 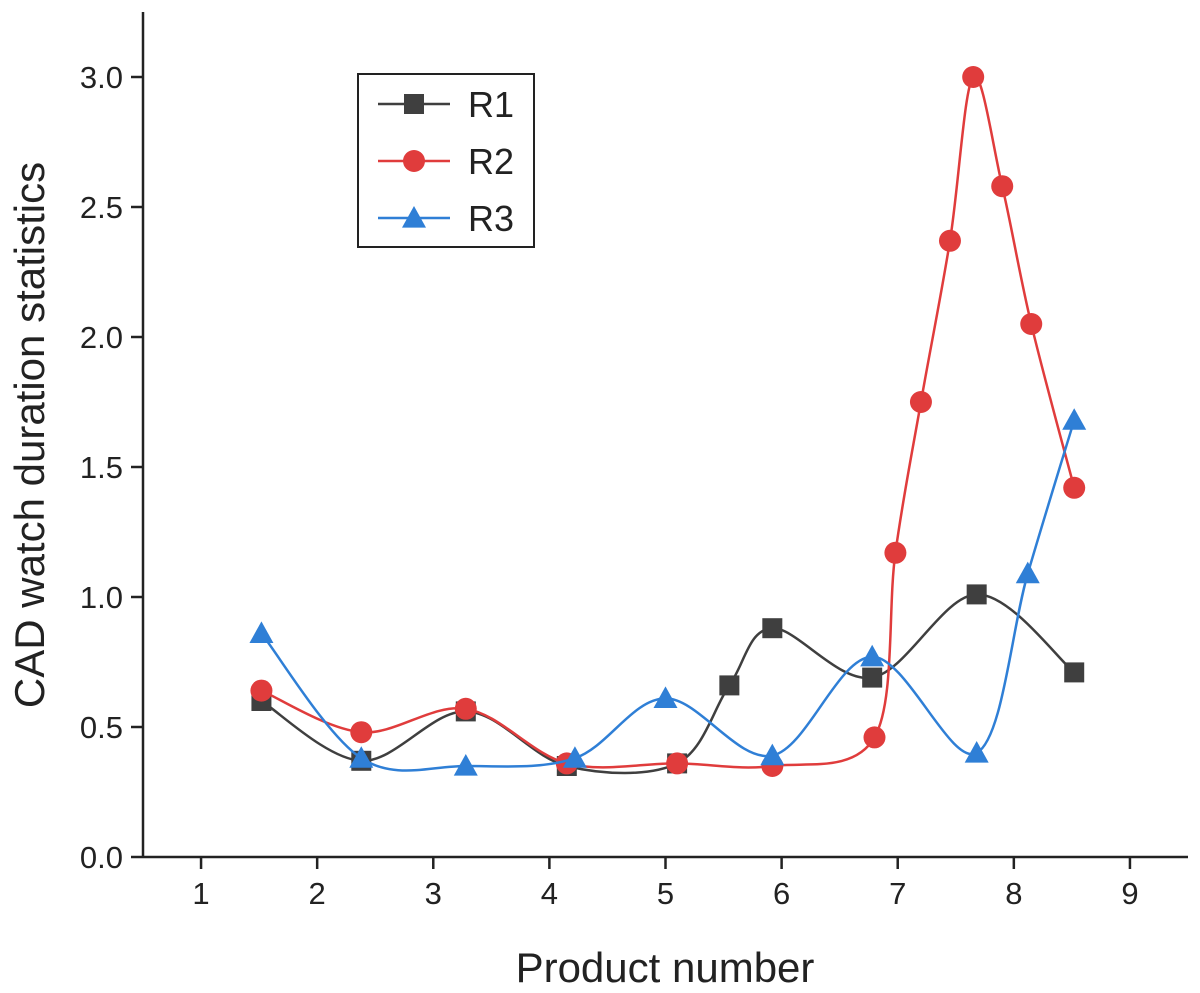 What do you see at coordinates (446, 218) in the screenshot?
I see `legend-item-r3: R3` at bounding box center [446, 218].